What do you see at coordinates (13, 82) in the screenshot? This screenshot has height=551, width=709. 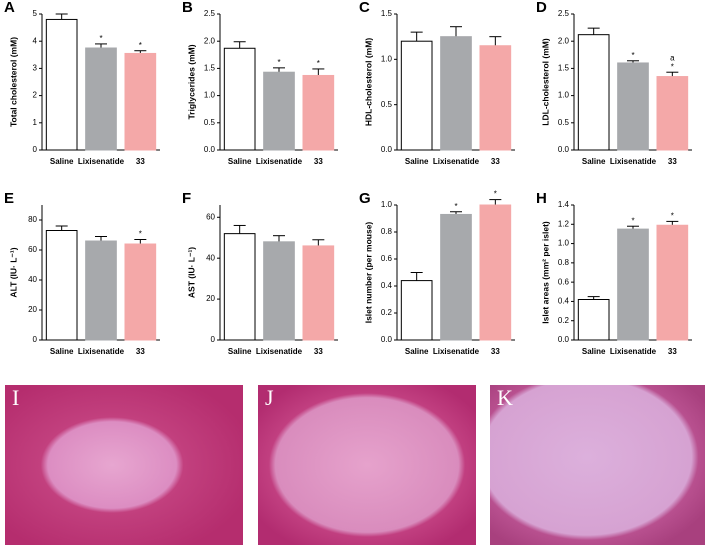 I see `y-axis-label: Total cholesterol (mM)` at bounding box center [13, 82].